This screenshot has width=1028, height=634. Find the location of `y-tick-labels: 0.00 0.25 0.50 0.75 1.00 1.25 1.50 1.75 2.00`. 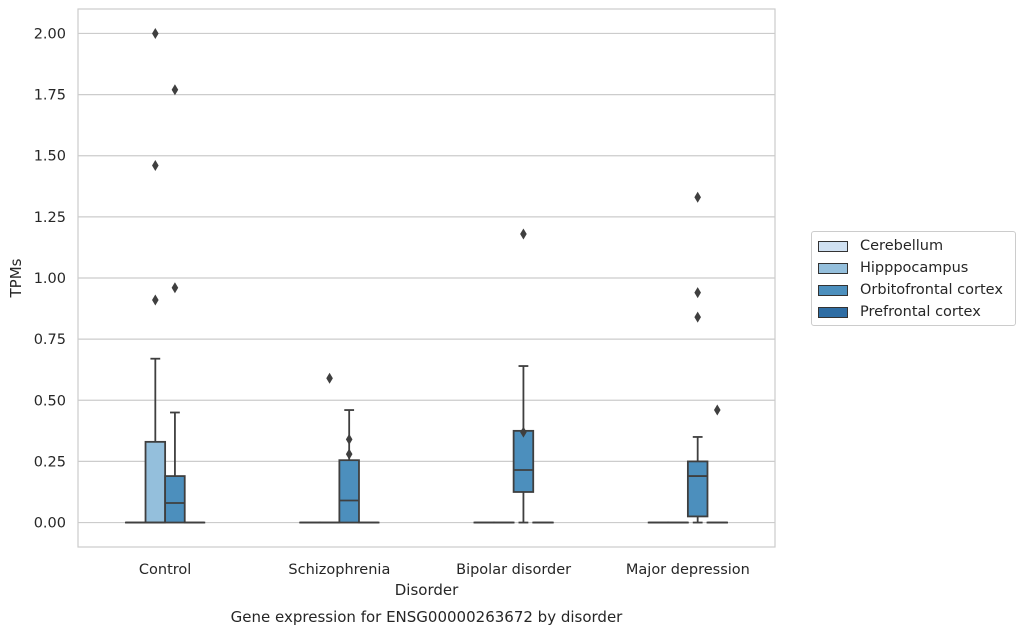

y-tick-labels: 0.00 0.25 0.50 0.75 1.00 1.25 1.50 1.75 2.00 is located at coordinates (50, 278).